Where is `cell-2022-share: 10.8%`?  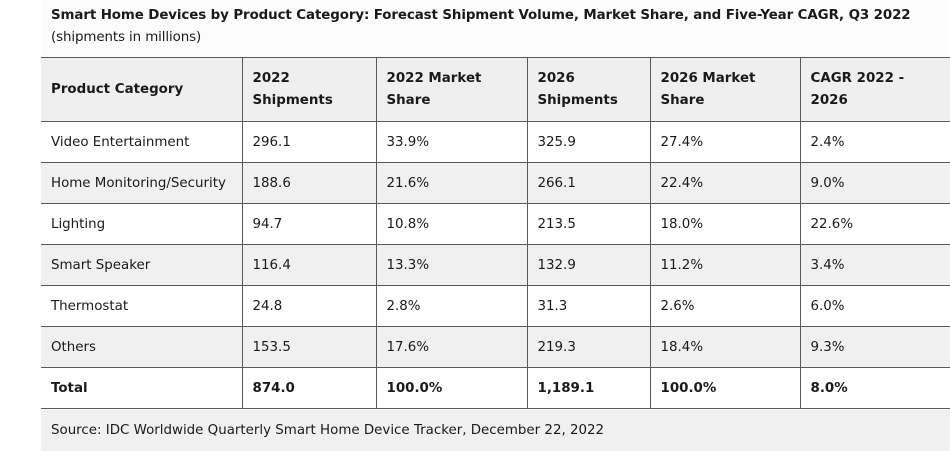 cell-2022-share: 10.8% is located at coordinates (451, 224).